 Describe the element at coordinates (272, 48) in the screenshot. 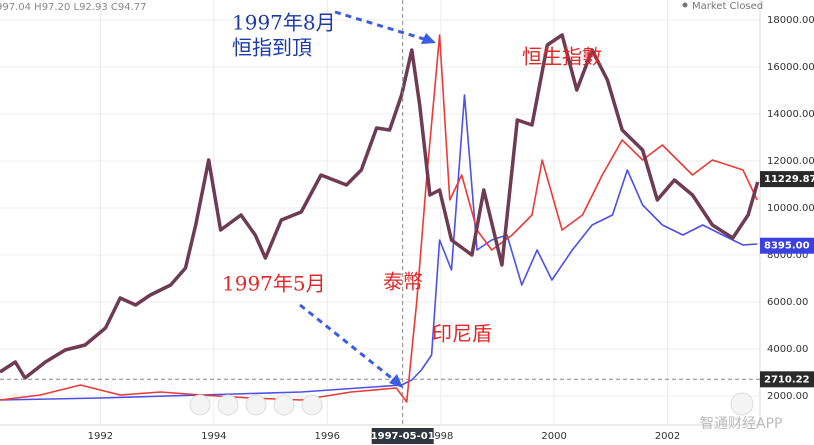

I see `annotation: 恒指到頂` at that location.